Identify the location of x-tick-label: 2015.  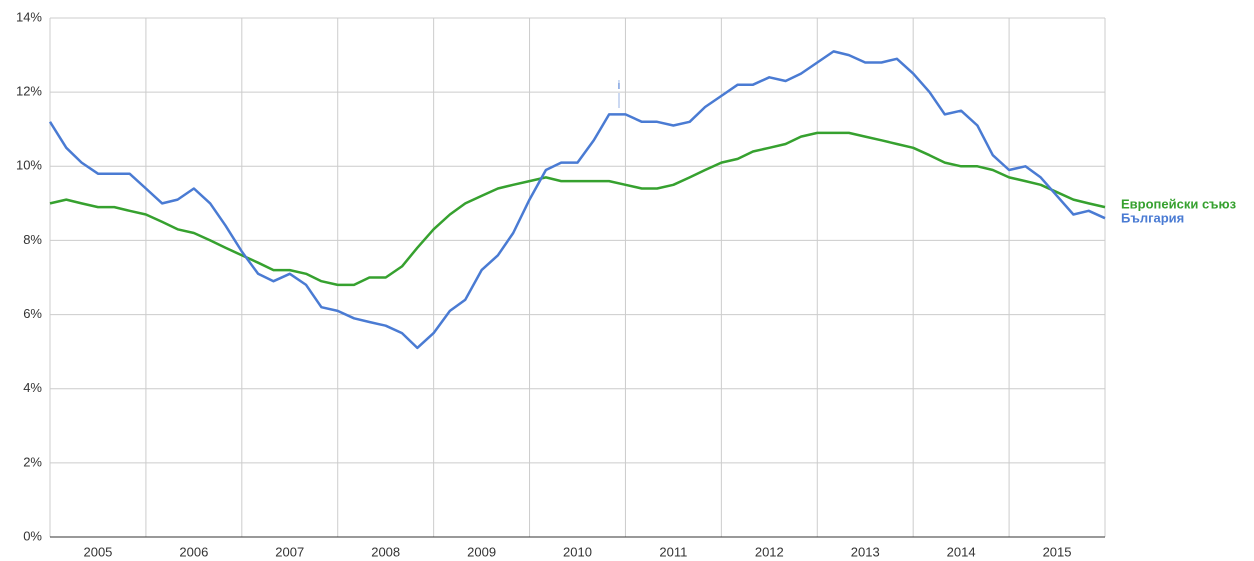
(1057, 551).